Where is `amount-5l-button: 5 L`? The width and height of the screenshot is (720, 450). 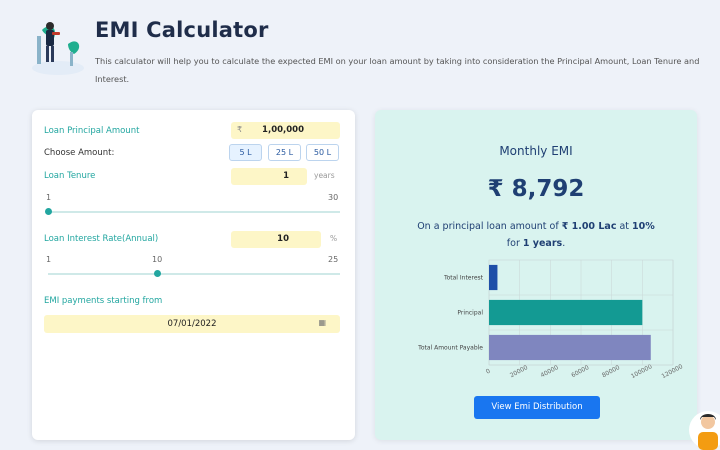
amount-5l-button: 5 L is located at coordinates (245, 152).